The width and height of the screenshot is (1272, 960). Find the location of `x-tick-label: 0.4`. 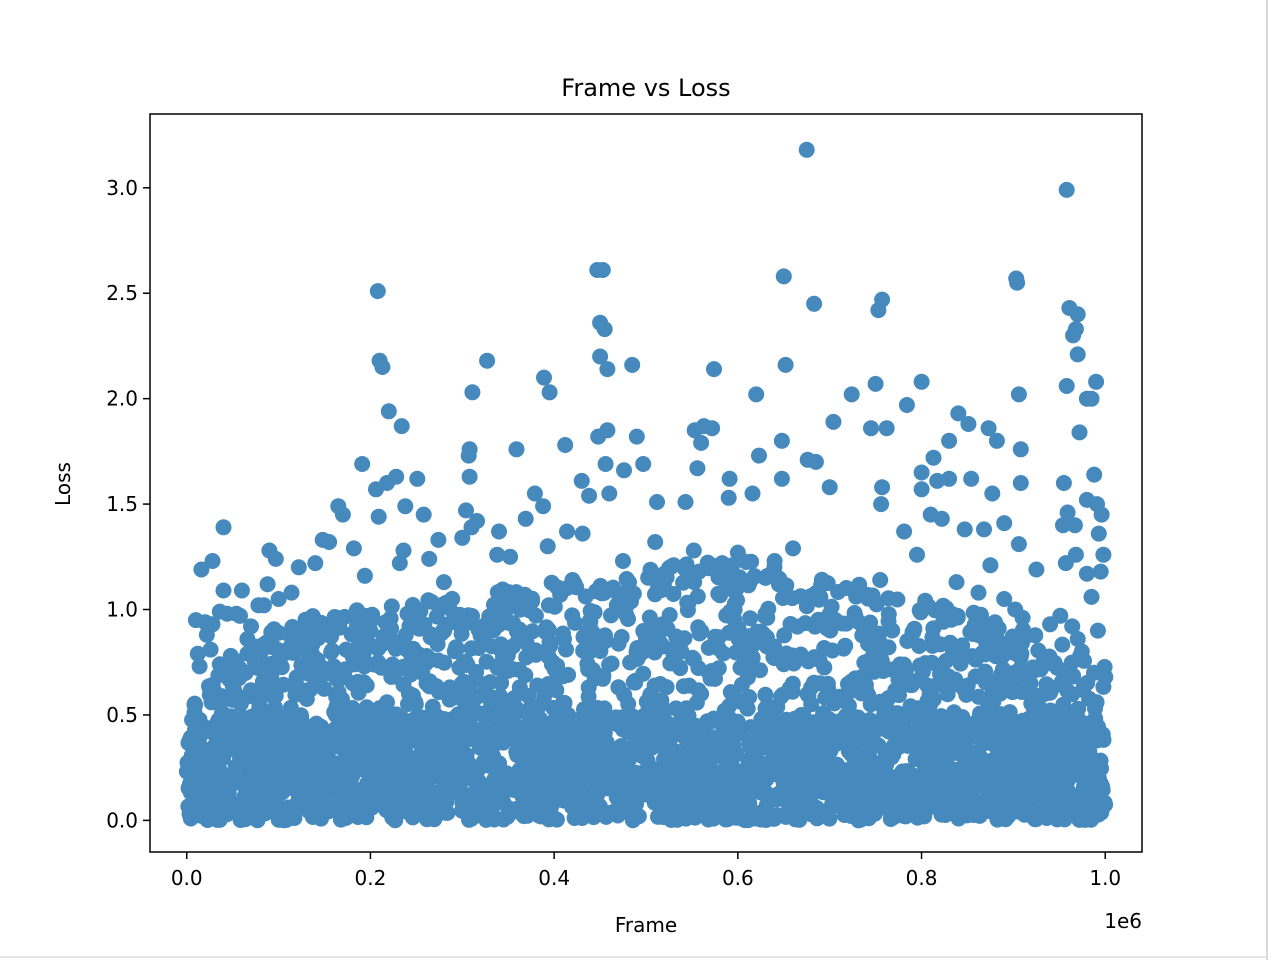

x-tick-label: 0.4 is located at coordinates (554, 878).